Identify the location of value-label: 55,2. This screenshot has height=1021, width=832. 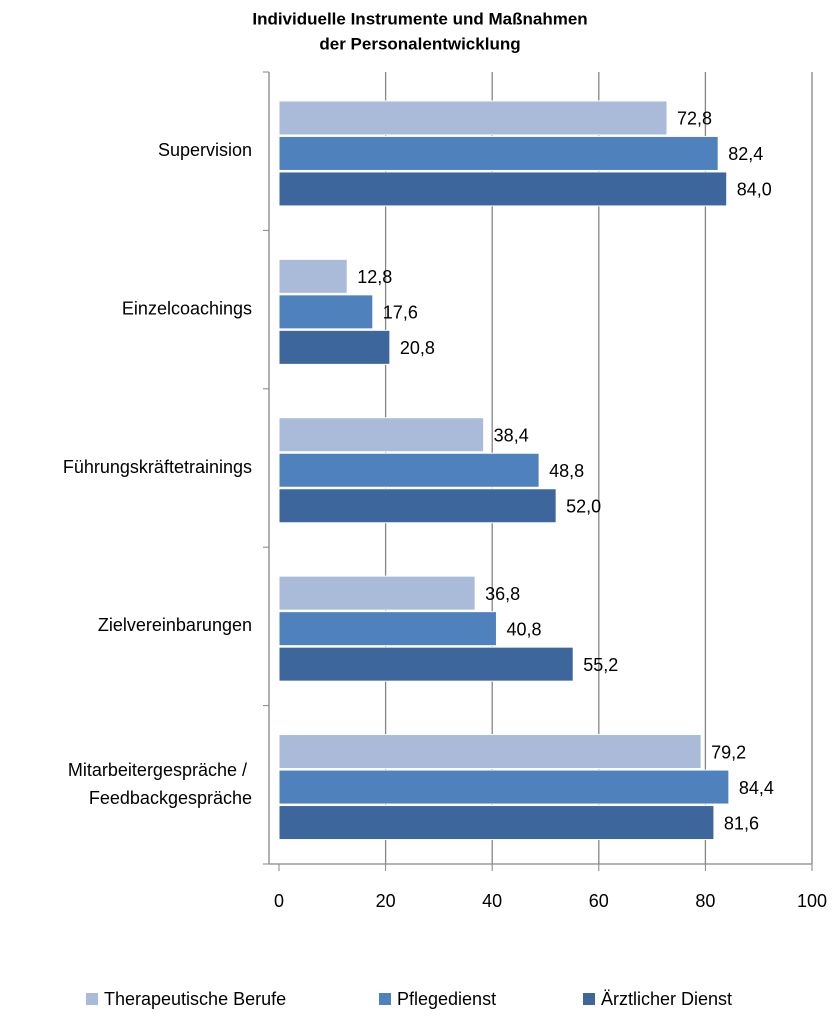
(600, 665).